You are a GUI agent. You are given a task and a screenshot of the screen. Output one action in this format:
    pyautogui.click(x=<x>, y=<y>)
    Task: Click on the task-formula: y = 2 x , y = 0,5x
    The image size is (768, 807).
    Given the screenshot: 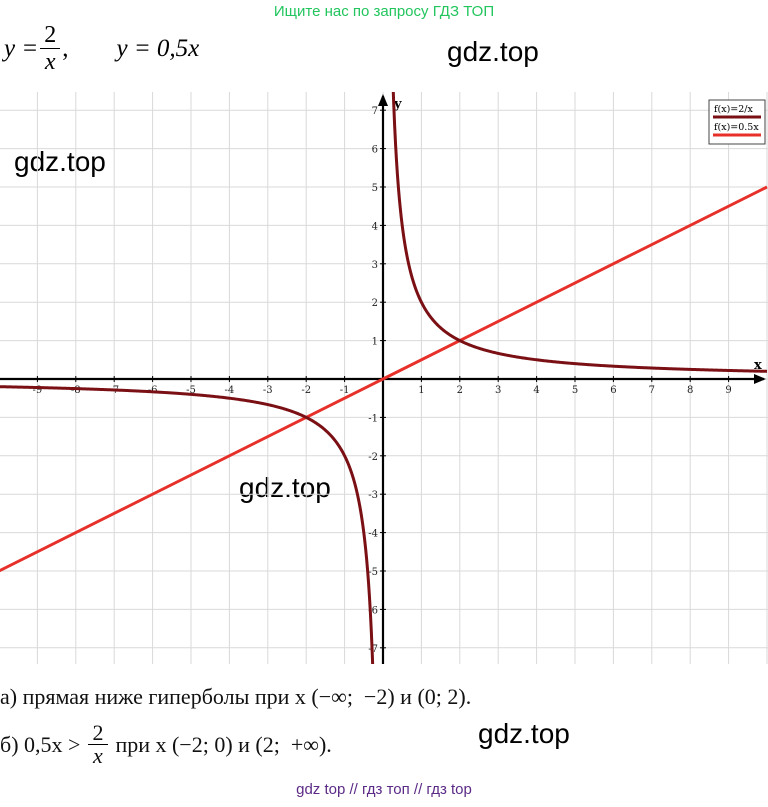 What is the action you would take?
    pyautogui.click(x=101, y=48)
    